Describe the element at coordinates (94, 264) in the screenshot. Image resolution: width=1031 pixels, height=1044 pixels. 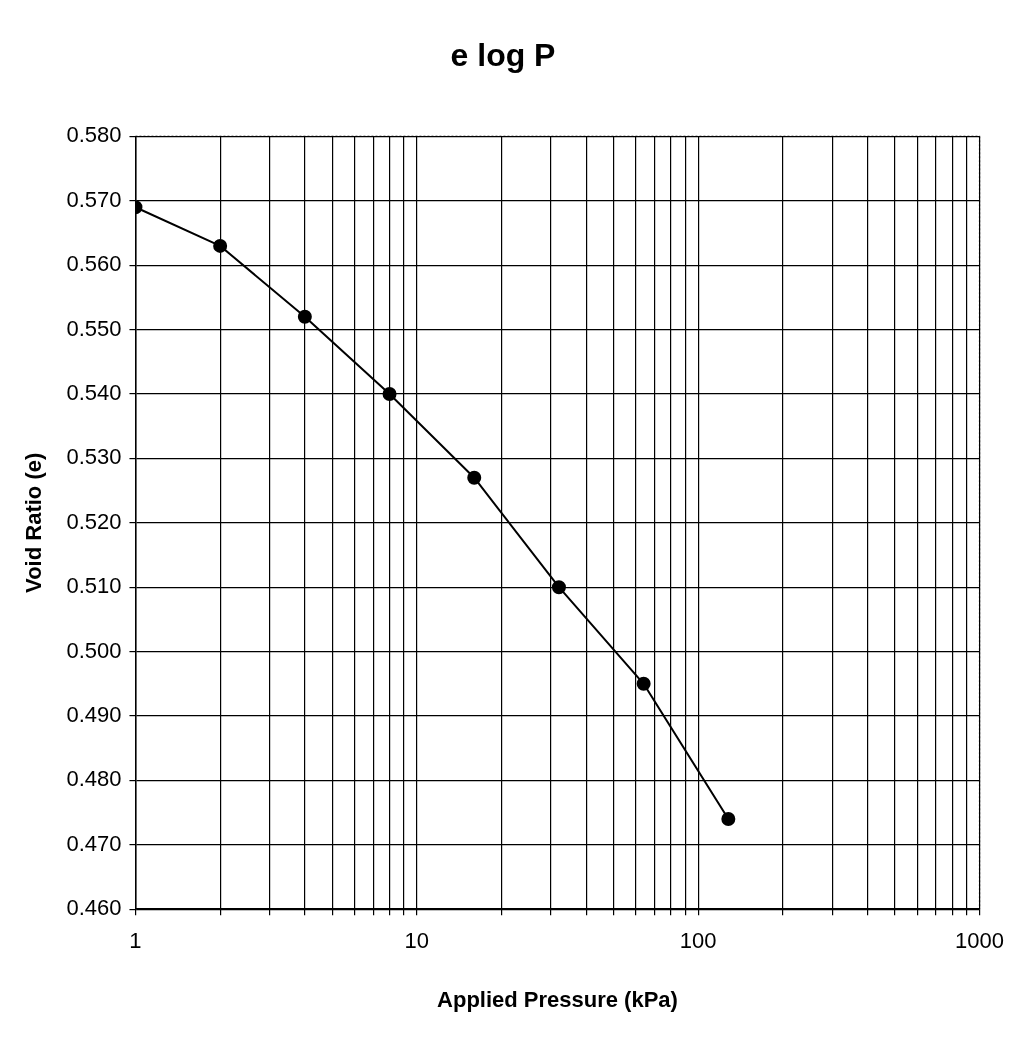
I see `y-tick-label: 0.560` at that location.